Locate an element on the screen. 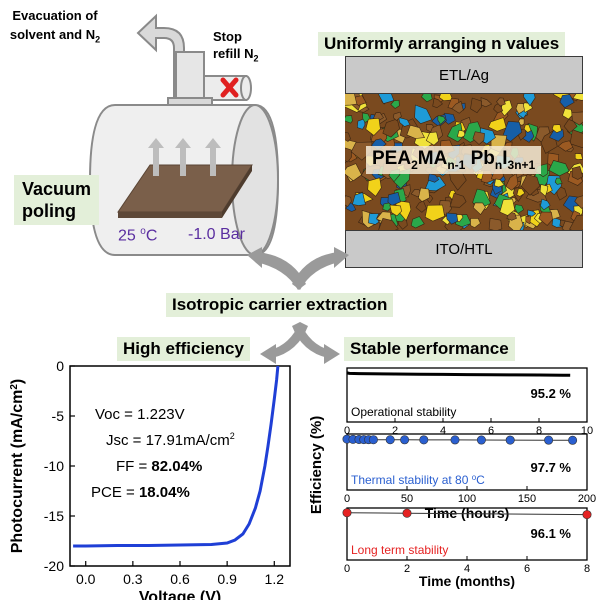 Image resolution: width=600 pixels, height=600 pixels. uniform-n-title: Uniformly arranging n values is located at coordinates (442, 44).